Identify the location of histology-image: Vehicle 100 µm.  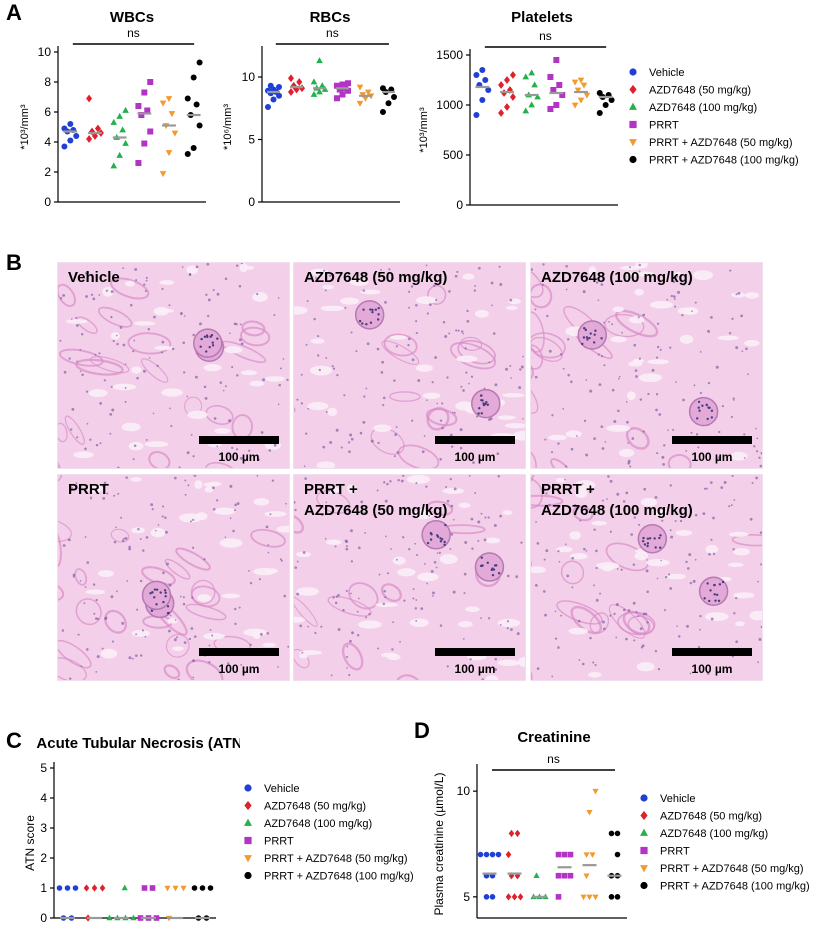
(173, 365).